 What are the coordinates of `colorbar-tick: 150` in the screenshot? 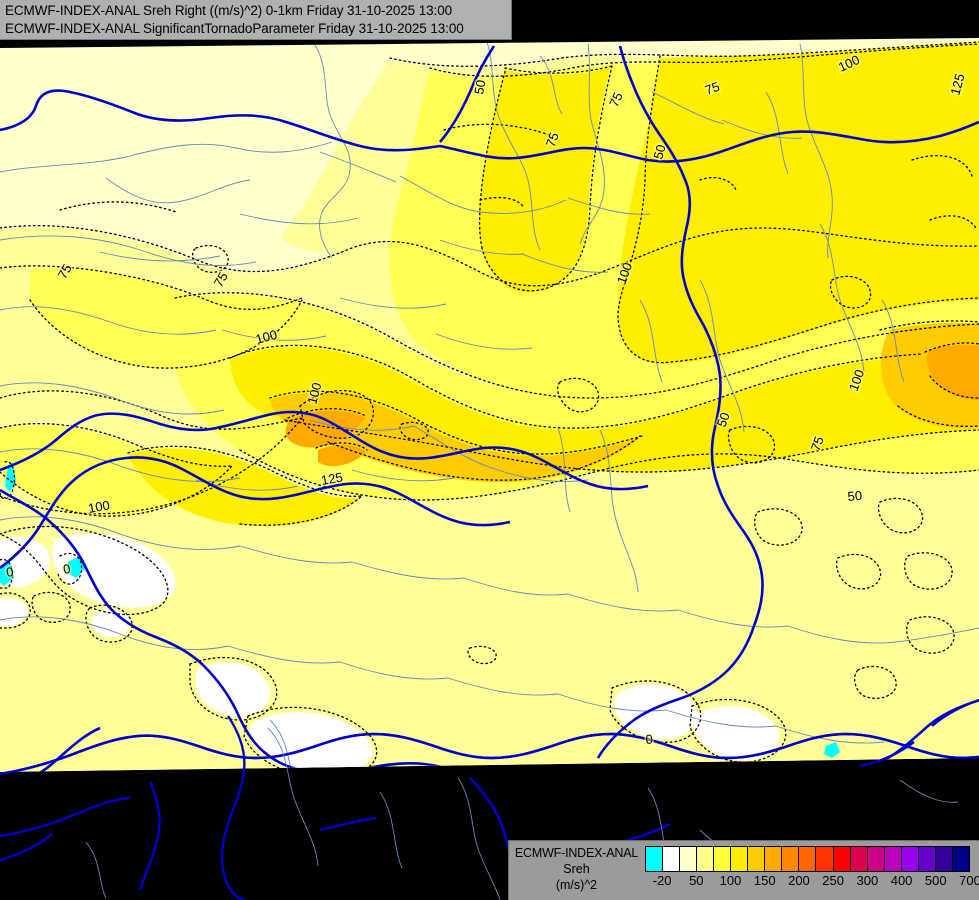 It's located at (764, 880).